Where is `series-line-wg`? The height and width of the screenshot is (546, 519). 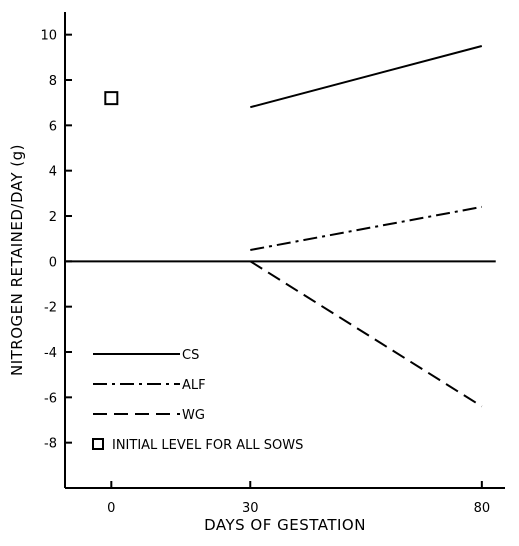
series-line-wg is located at coordinates (366, 334).